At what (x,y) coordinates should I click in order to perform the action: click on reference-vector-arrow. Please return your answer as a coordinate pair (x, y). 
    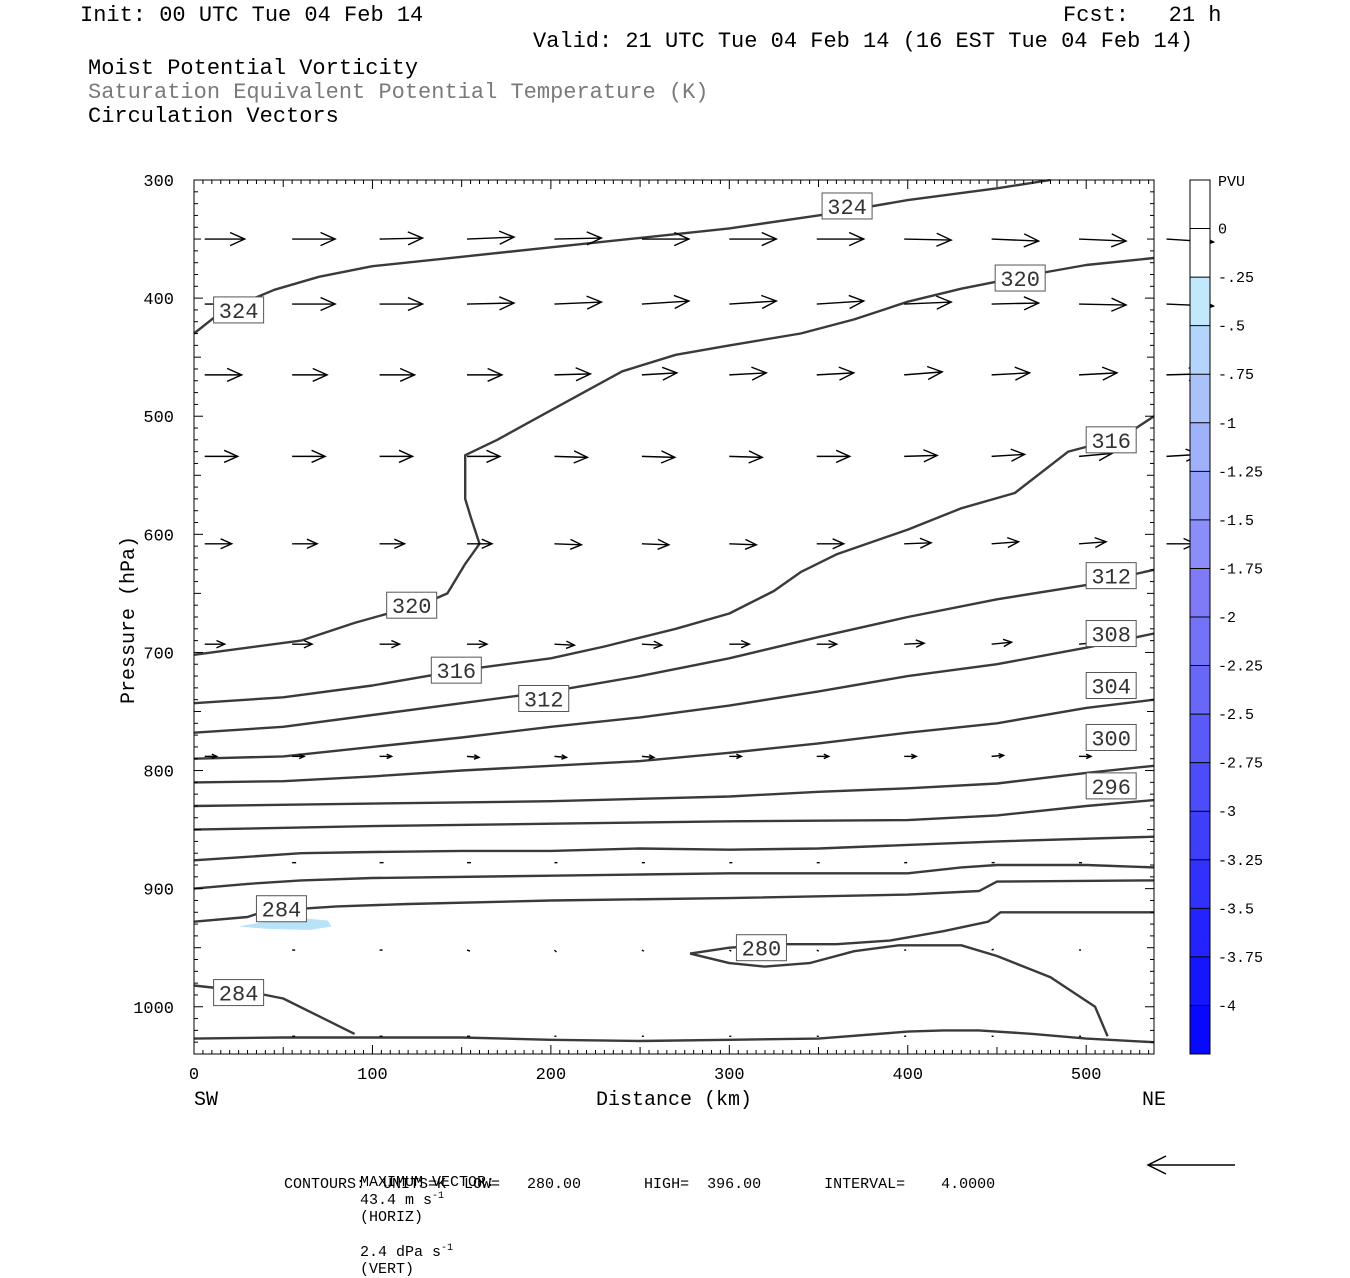
    Looking at the image, I should click on (1190, 1165).